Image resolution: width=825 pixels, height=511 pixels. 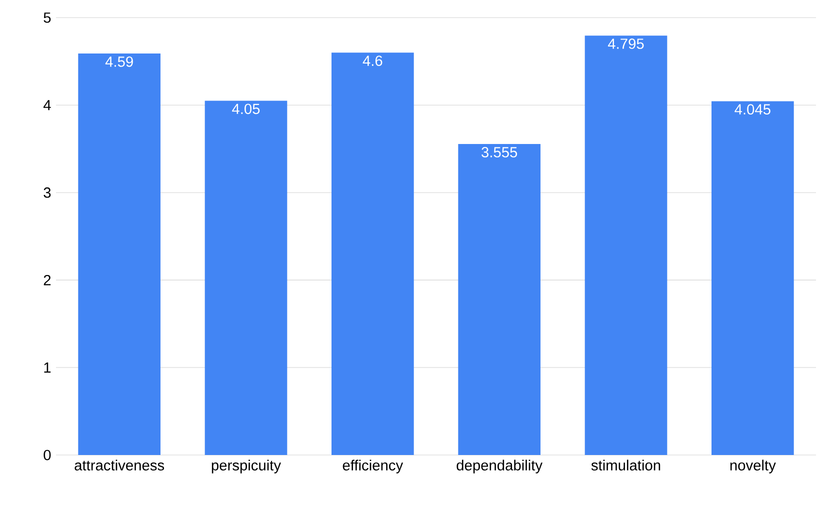 I want to click on x-tick-label: efficiency, so click(x=373, y=467).